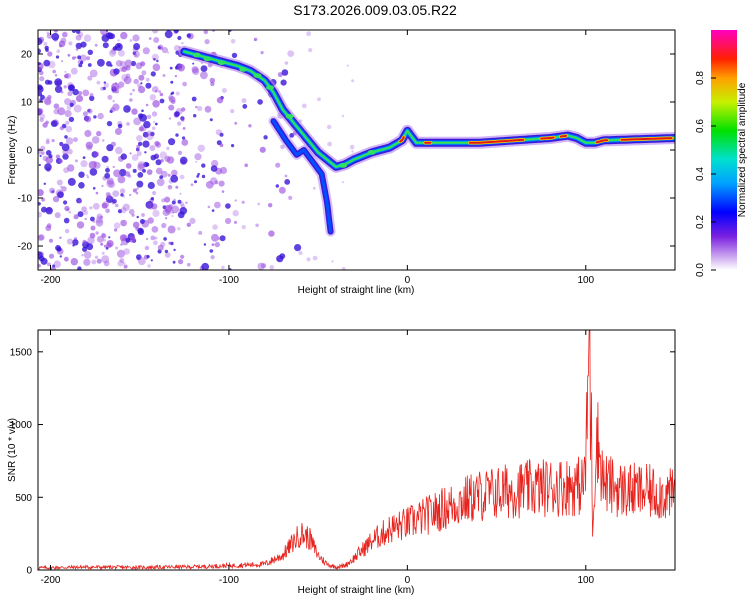  Describe the element at coordinates (289, 116) in the screenshot. I see `ridge-blob` at that location.